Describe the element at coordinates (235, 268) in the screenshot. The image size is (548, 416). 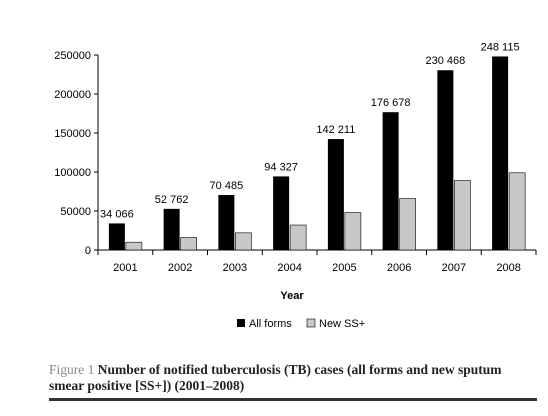
I see `x-tick-label: 2003` at that location.